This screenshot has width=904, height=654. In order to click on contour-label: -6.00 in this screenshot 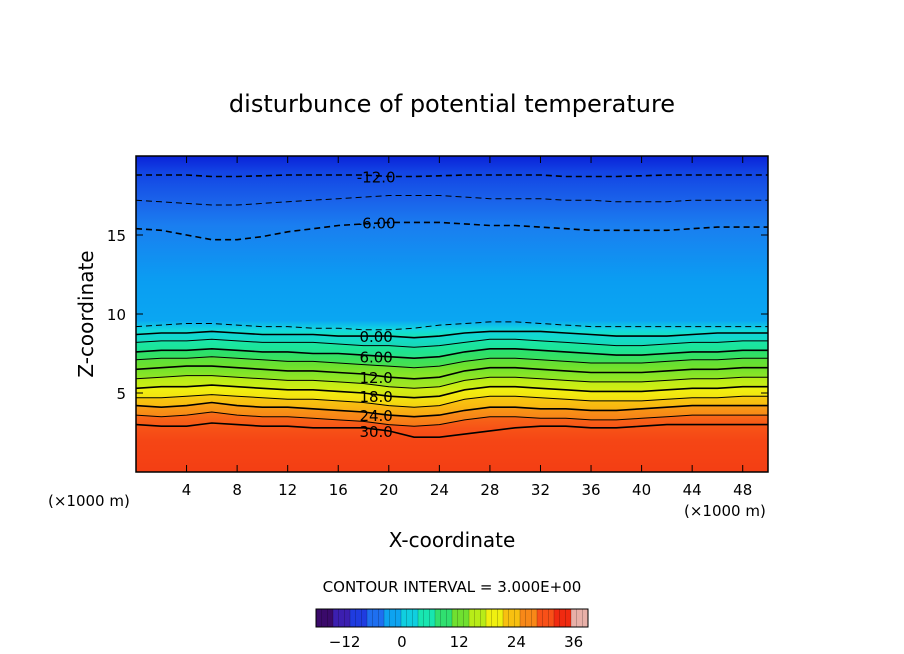, I will do `click(376, 223)`.